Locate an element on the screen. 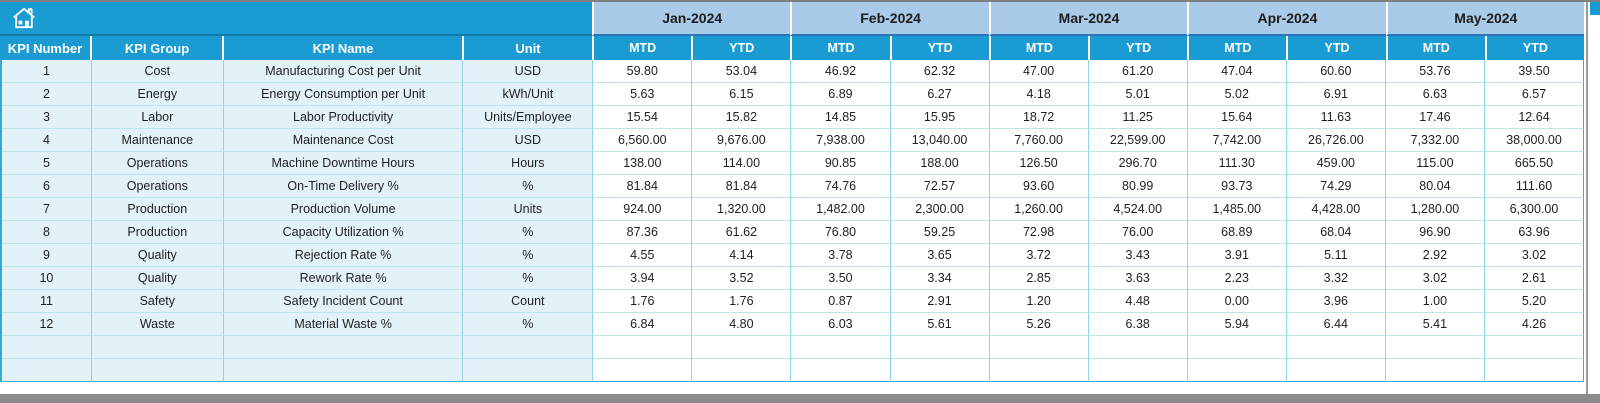  cell-value: 459.00 is located at coordinates (1336, 163).